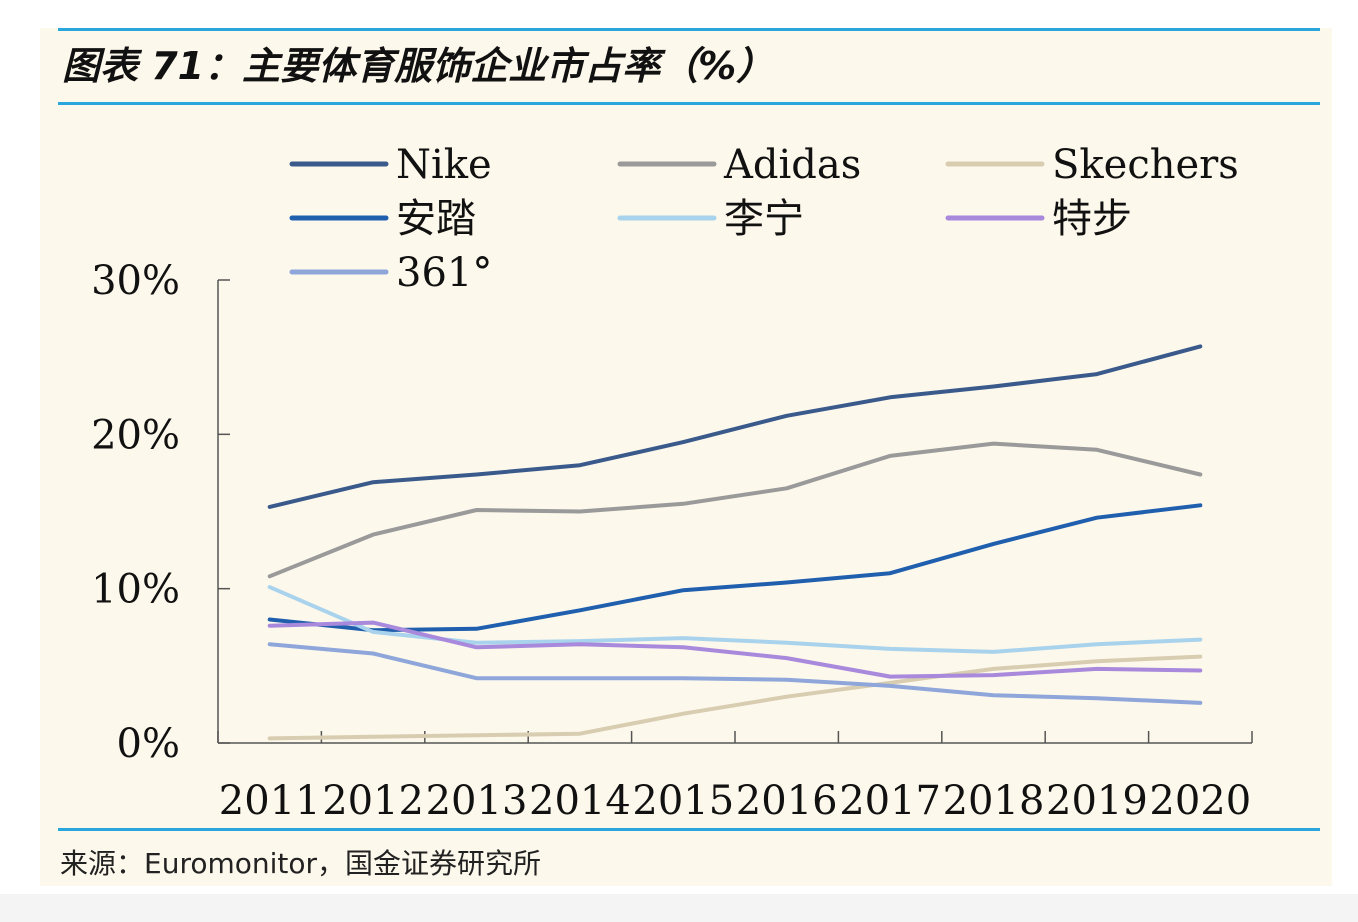 This screenshot has width=1358, height=922. Describe the element at coordinates (135, 281) in the screenshot. I see `y-tick-label: 30%` at that location.